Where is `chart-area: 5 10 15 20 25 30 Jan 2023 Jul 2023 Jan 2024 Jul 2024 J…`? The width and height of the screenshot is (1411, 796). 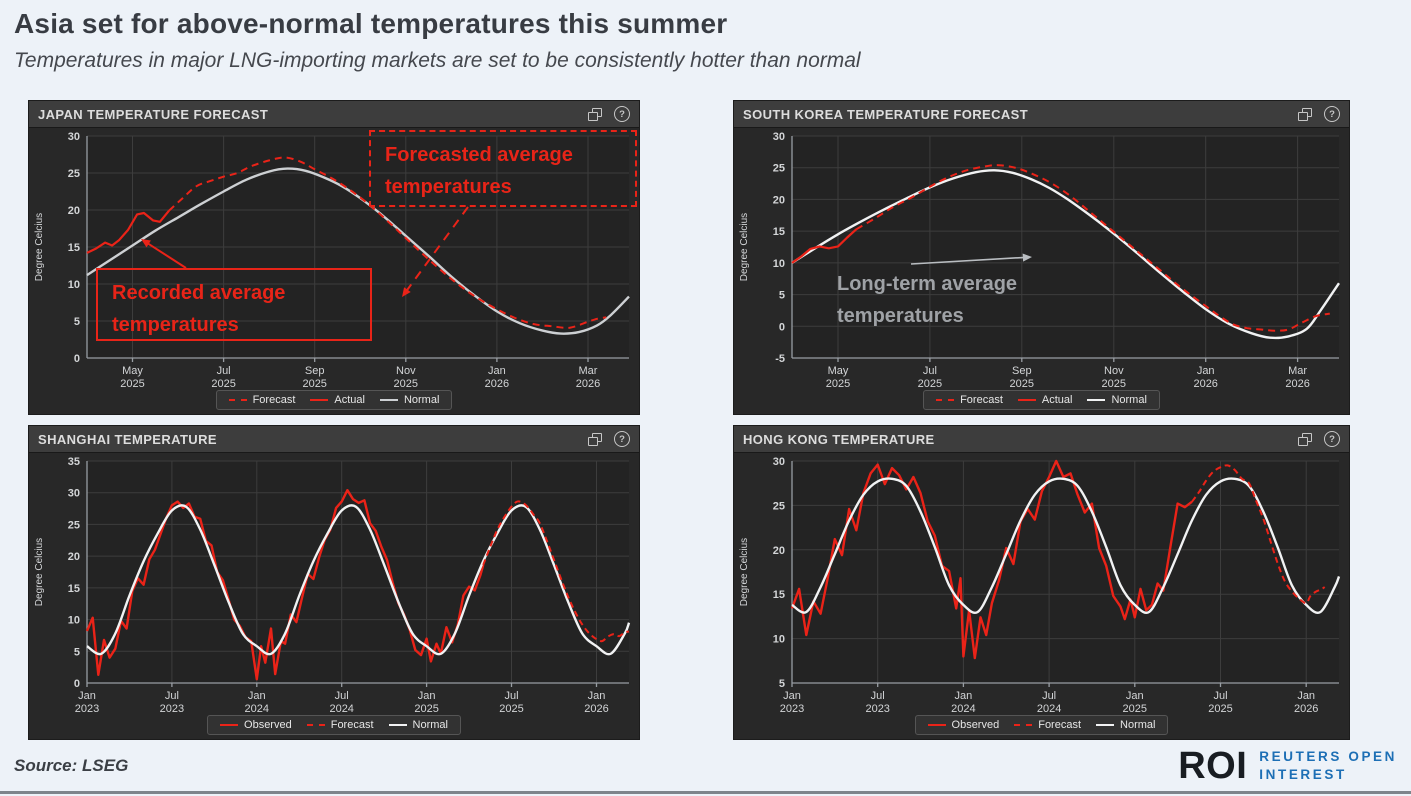
chart-area: 5 10 15 20 25 30 Jan 2023 Jul 2023 Jan 2024 Jul 2024 J… is located at coordinates (1041, 584).